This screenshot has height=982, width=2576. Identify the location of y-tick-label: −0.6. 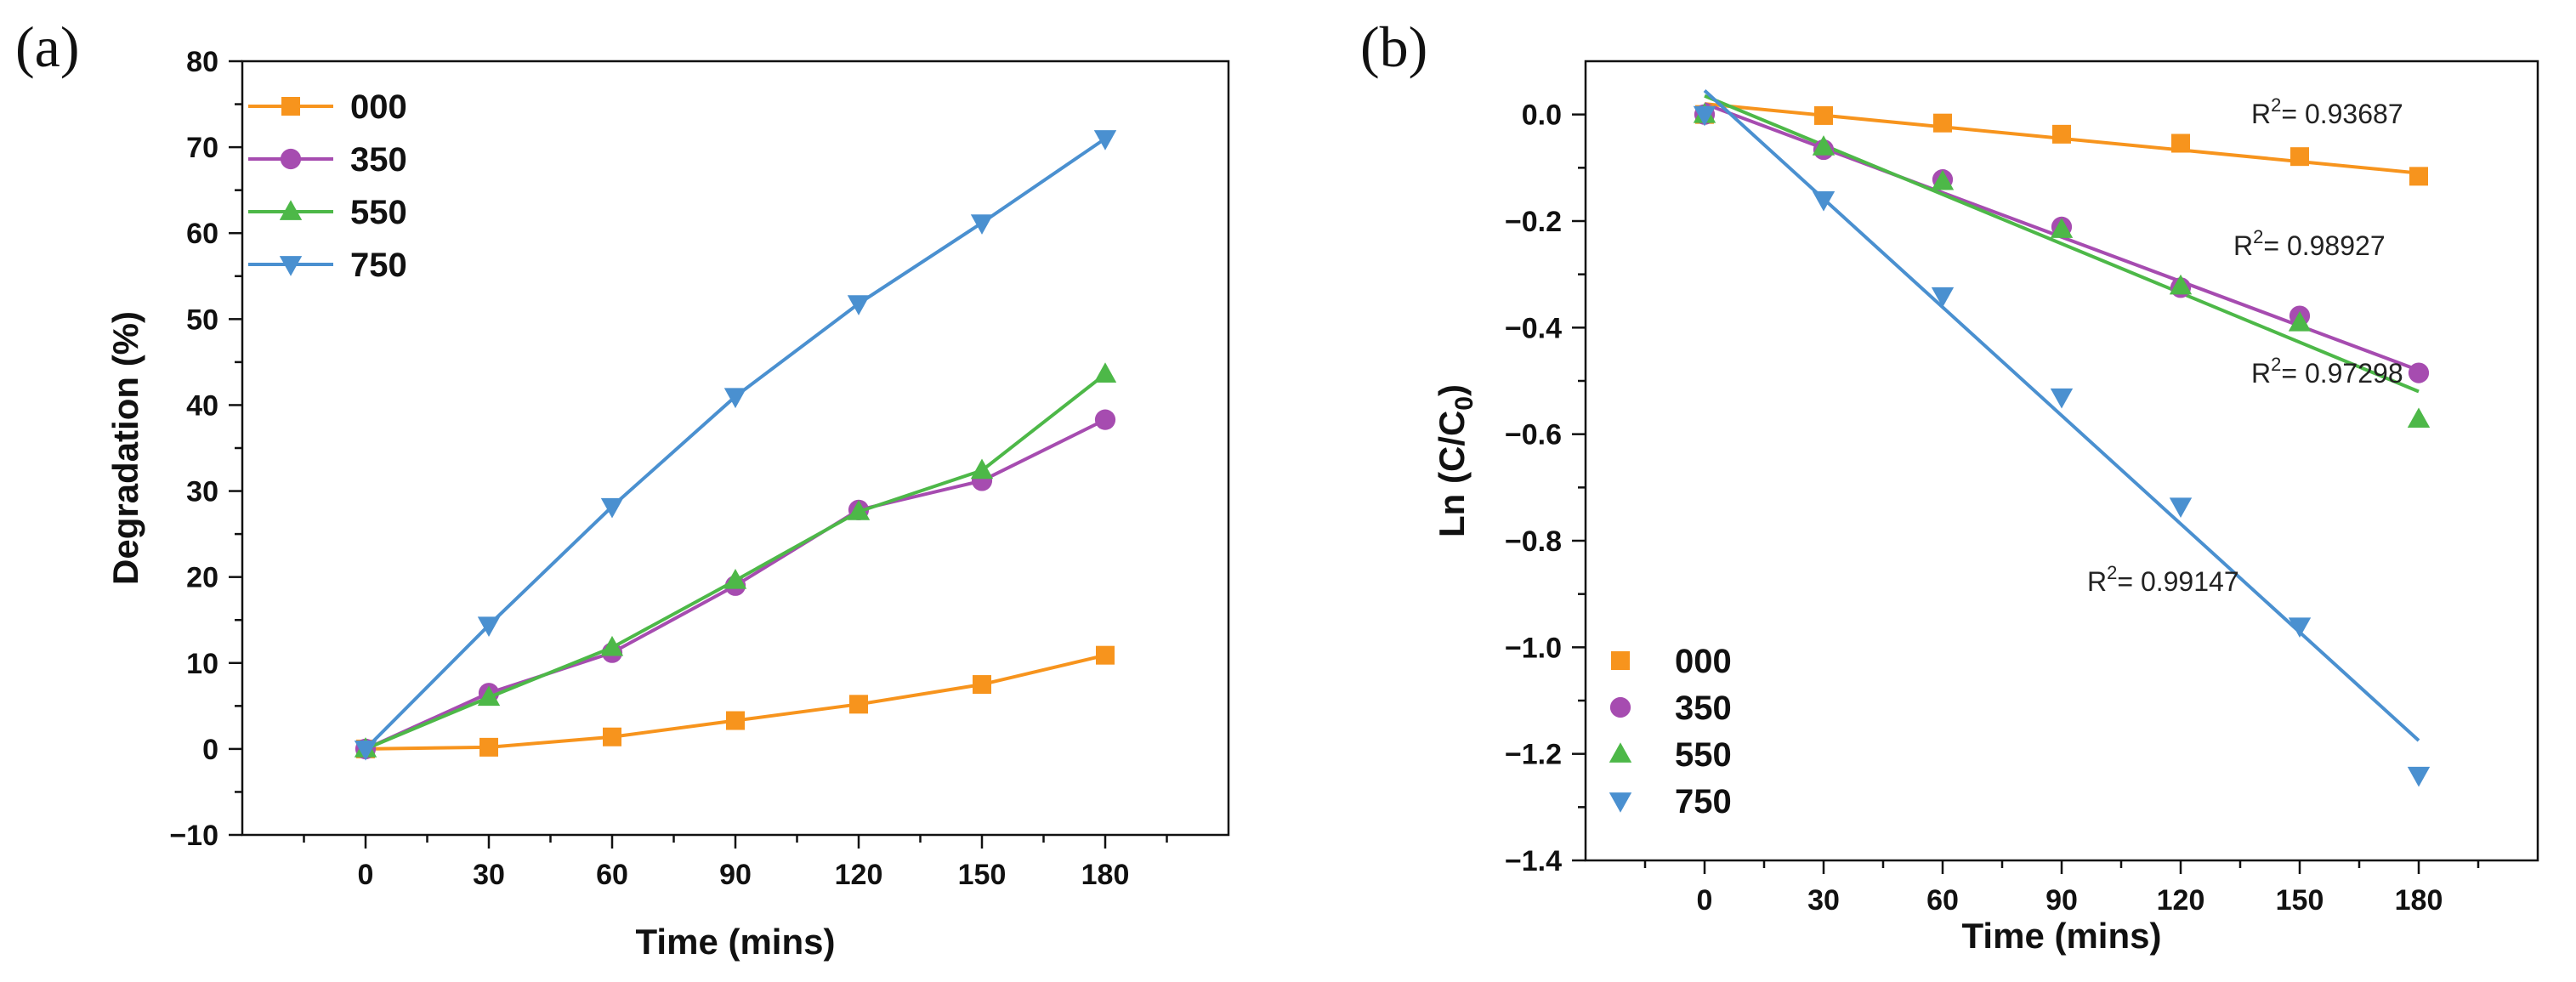
(1533, 435).